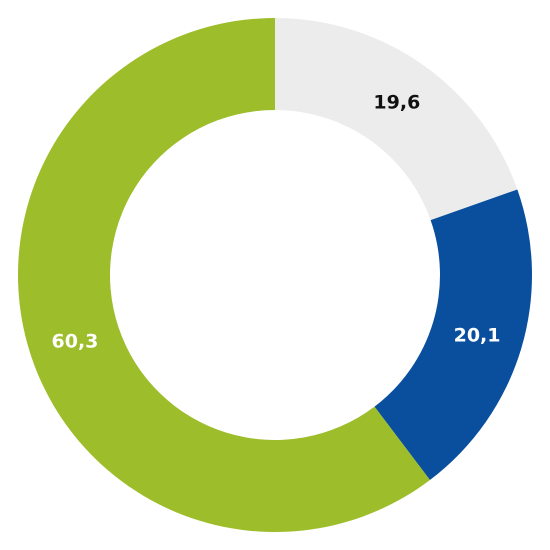 This screenshot has width=550, height=550. I want to click on value-label: 19,6, so click(396, 102).